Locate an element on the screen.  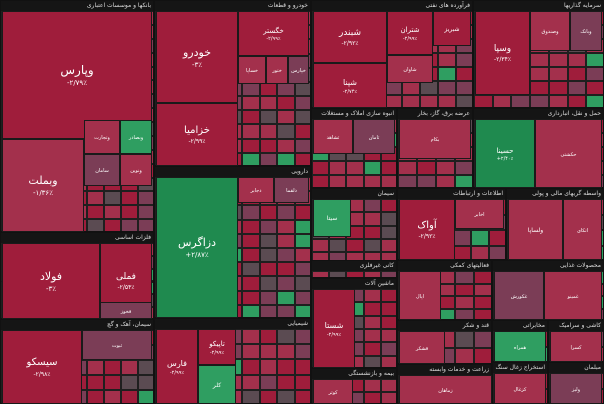
treemap-tile: وتجارت is located at coordinates (102, 137).